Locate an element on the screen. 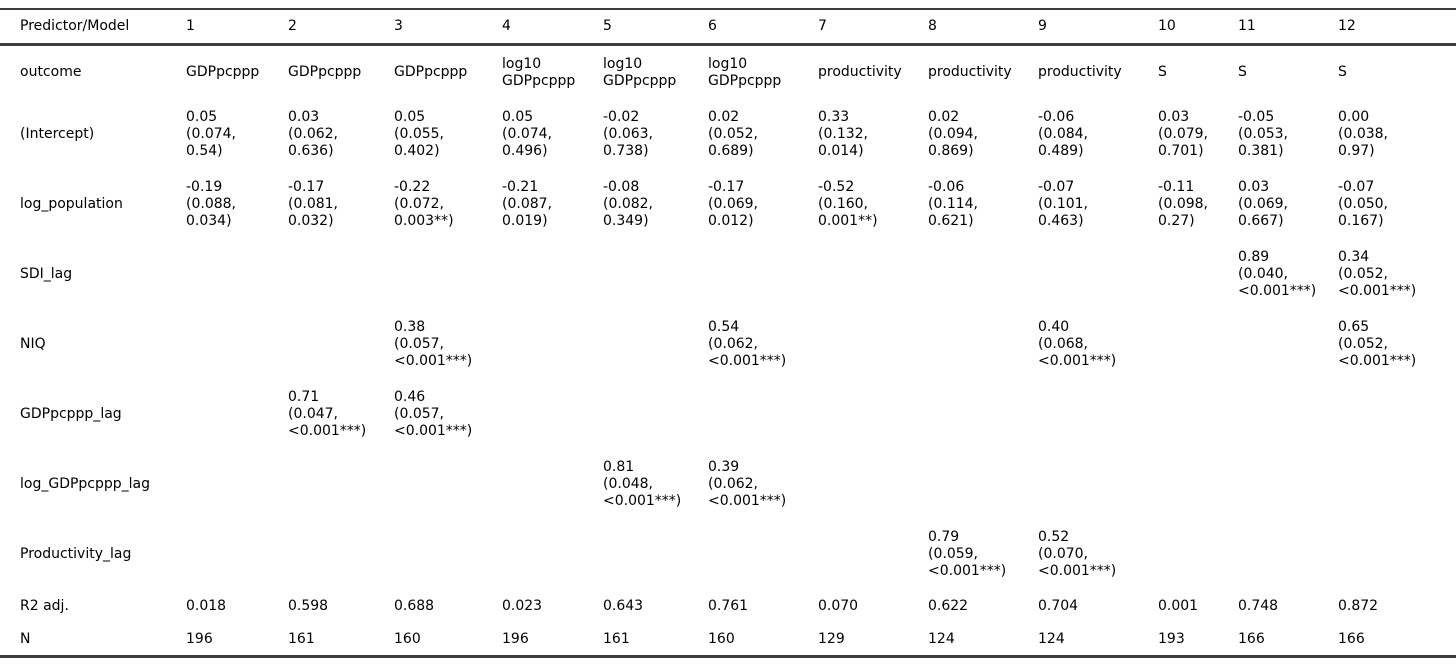 This screenshot has width=1456, height=667. header-cell-model-8: 8 is located at coordinates (932, 26).